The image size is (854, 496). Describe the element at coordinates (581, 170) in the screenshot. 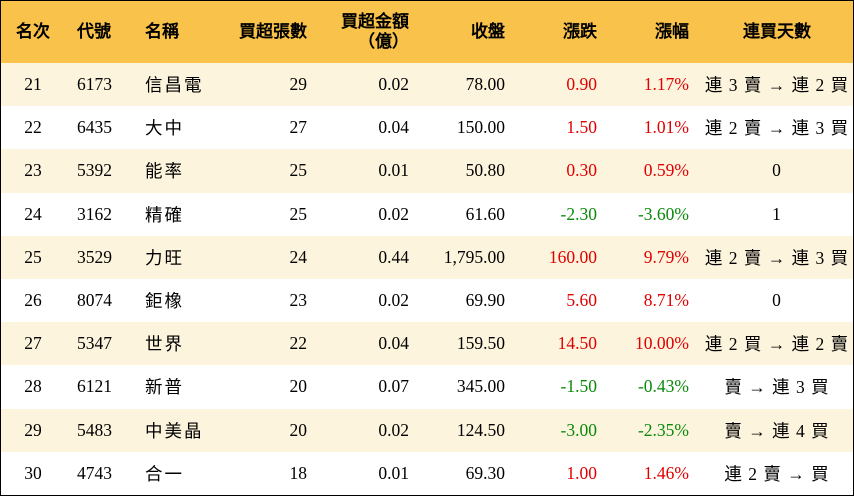

I see `change-cell: 0.30` at that location.